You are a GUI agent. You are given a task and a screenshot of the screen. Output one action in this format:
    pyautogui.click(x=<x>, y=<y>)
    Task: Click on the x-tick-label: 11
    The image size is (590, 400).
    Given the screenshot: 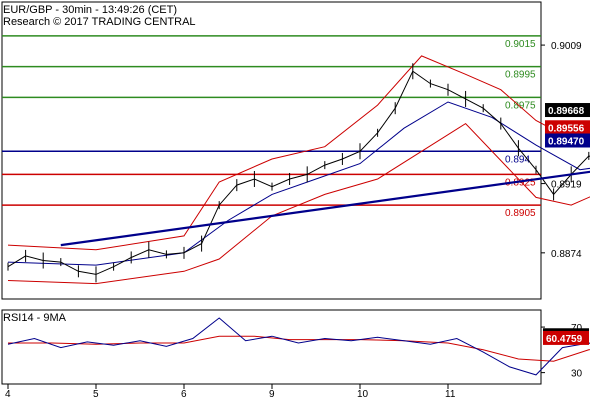 What is the action you would take?
    pyautogui.click(x=450, y=394)
    